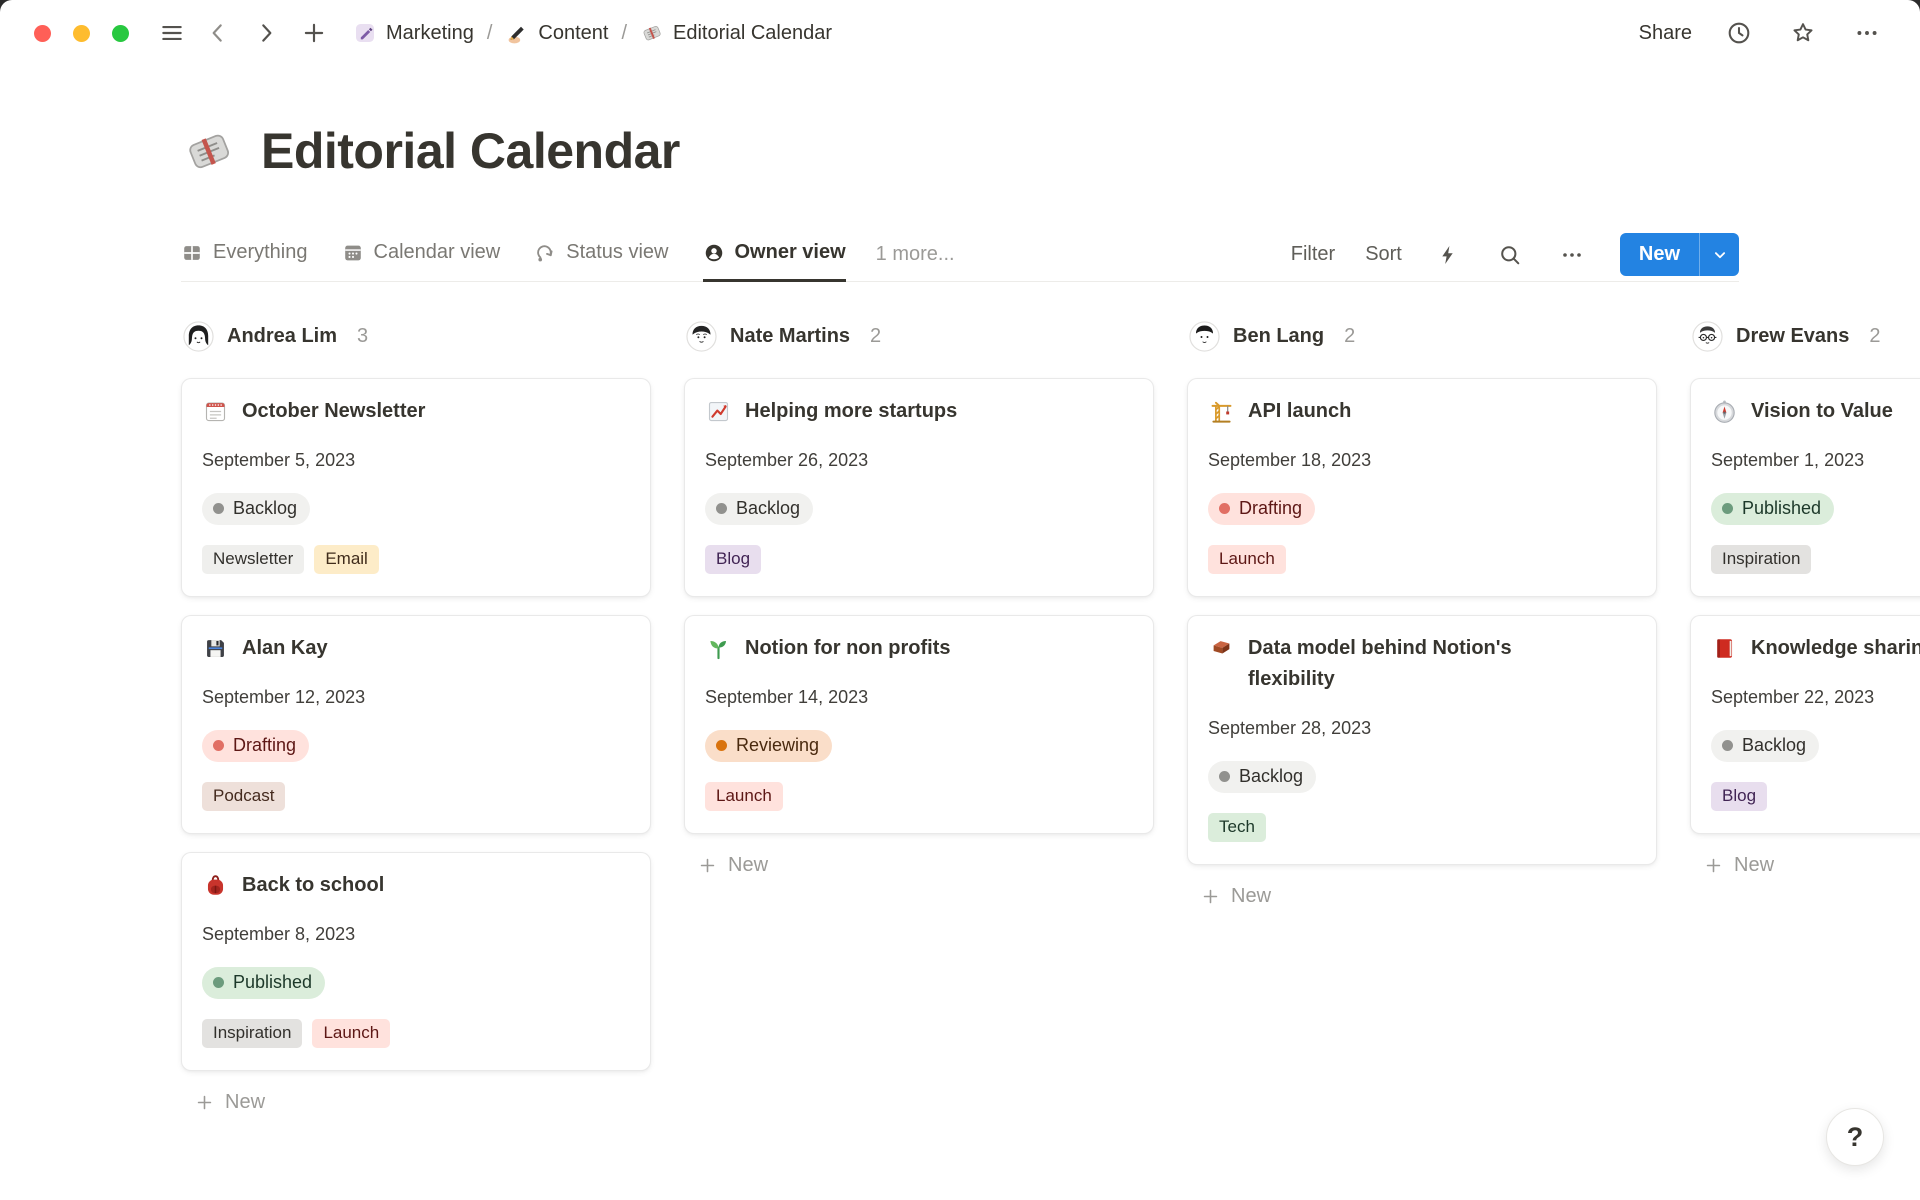 This screenshot has height=1200, width=1920. Describe the element at coordinates (253, 559) in the screenshot. I see `tag-newsletter: Newsletter` at that location.